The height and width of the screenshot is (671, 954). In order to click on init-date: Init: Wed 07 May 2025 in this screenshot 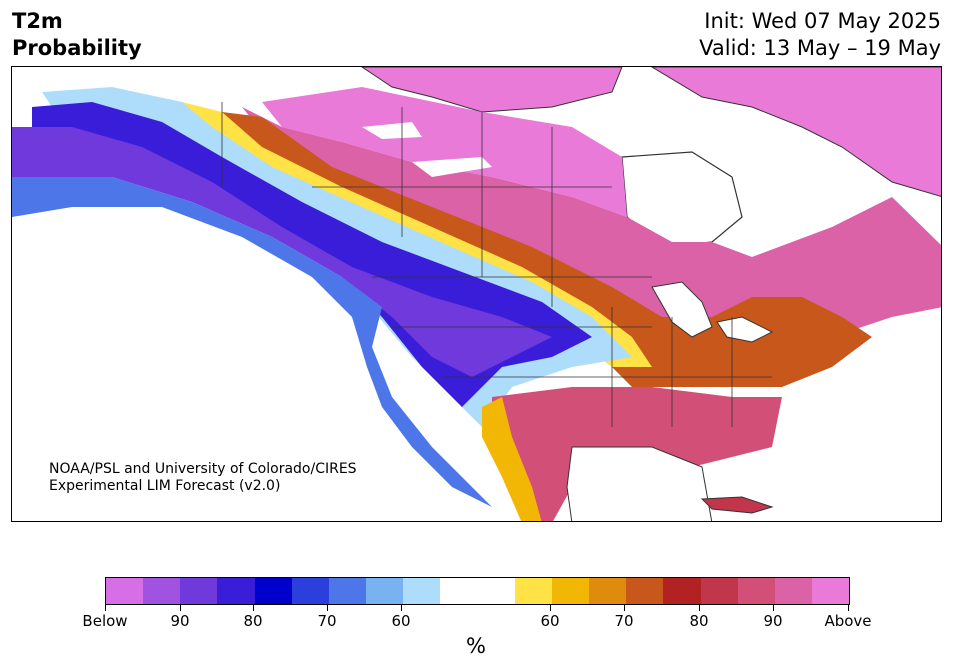, I will do `click(822, 21)`.